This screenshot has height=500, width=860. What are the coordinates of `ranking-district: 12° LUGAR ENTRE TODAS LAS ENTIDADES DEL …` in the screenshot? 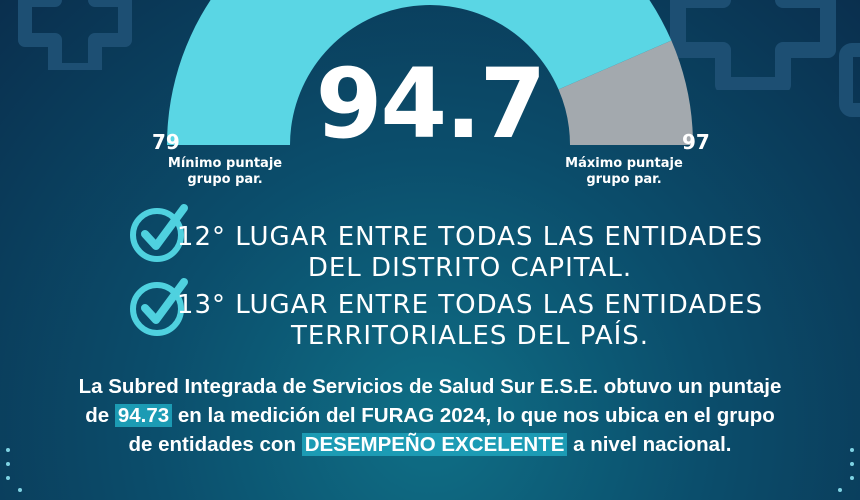 It's located at (470, 252).